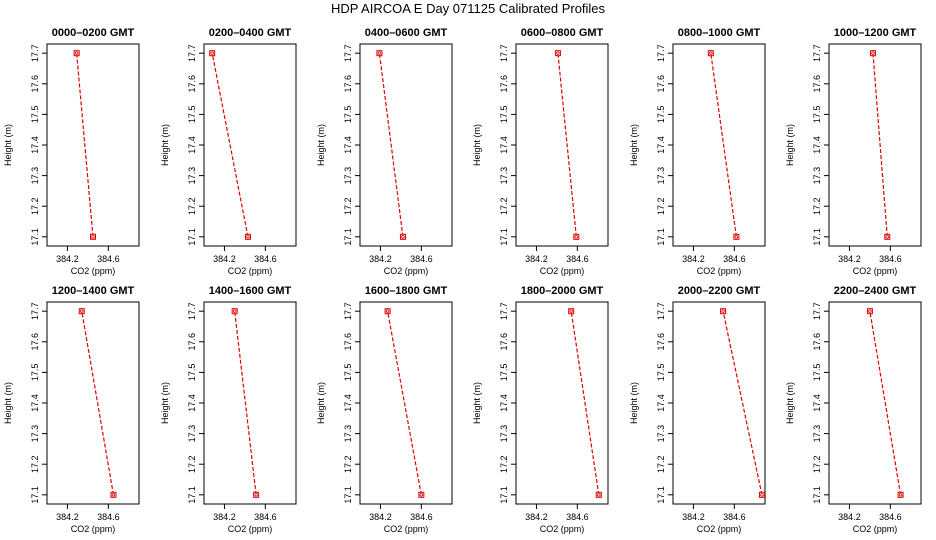 The width and height of the screenshot is (936, 540). What do you see at coordinates (245, 403) in the screenshot?
I see `panel-8-series-line` at bounding box center [245, 403].